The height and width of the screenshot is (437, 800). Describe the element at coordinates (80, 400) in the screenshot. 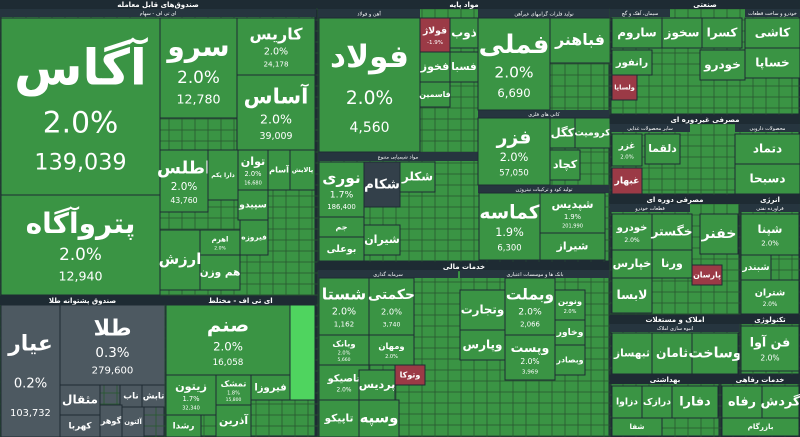

I see `tile-name: مثقال` at that location.